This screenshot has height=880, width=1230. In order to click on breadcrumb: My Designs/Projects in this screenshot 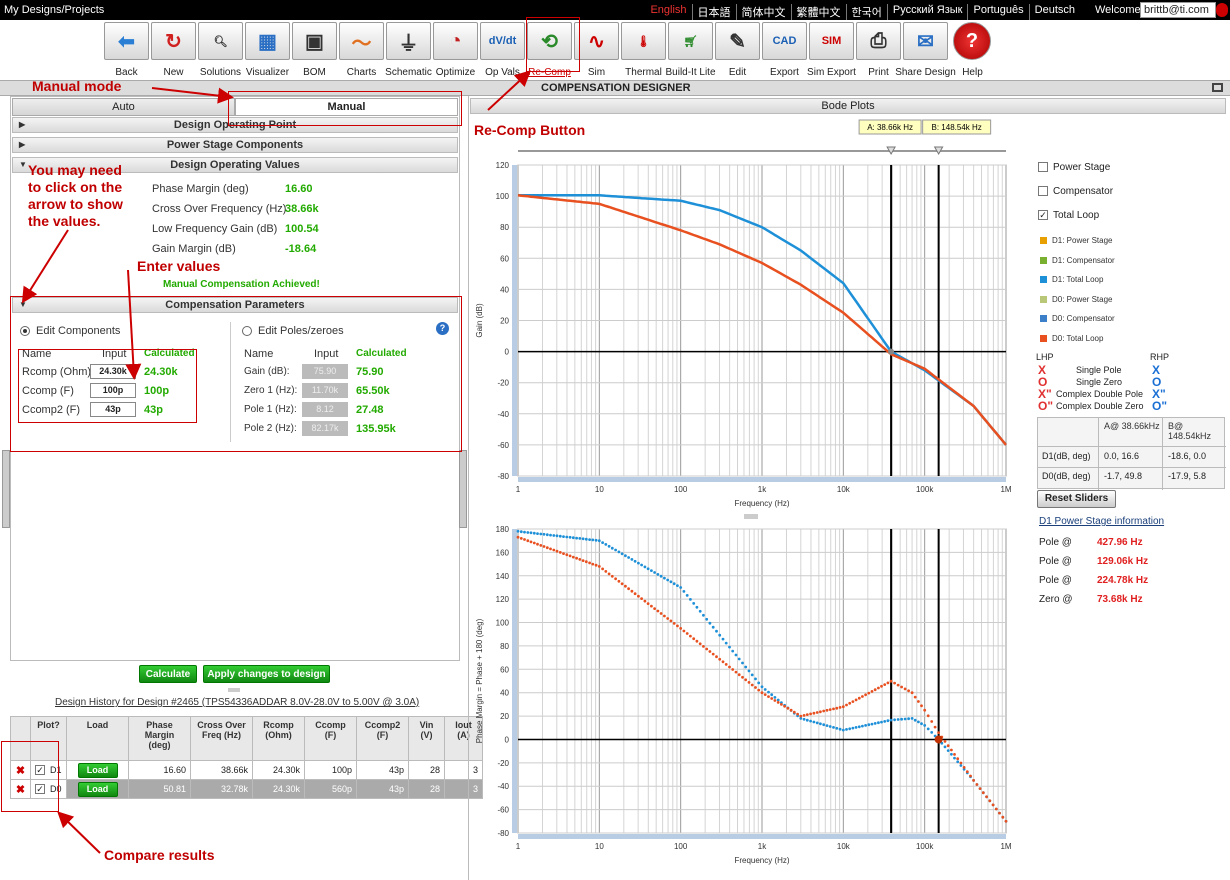, I will do `click(54, 10)`.